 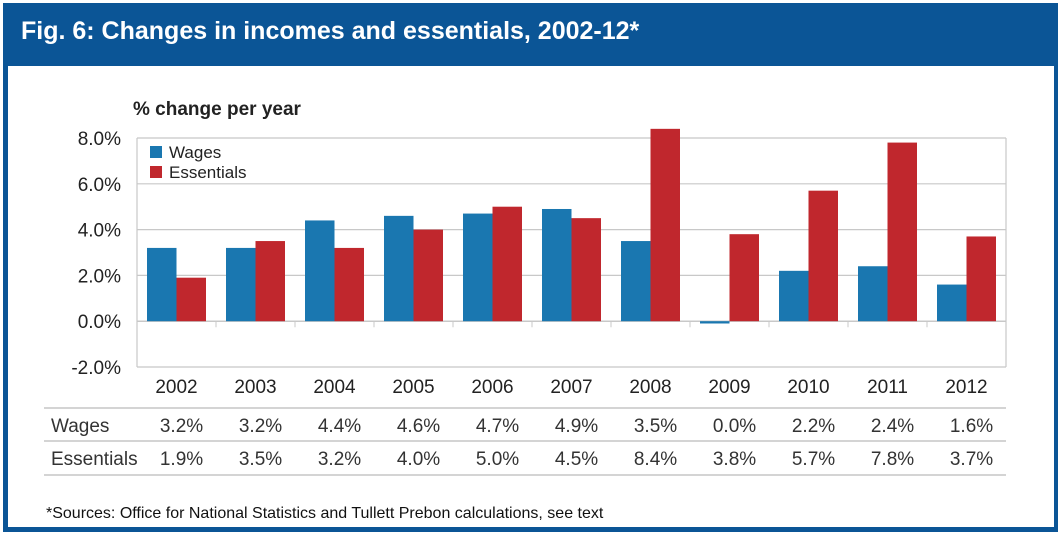 I want to click on x-tick-label: 2005, so click(x=413, y=387).